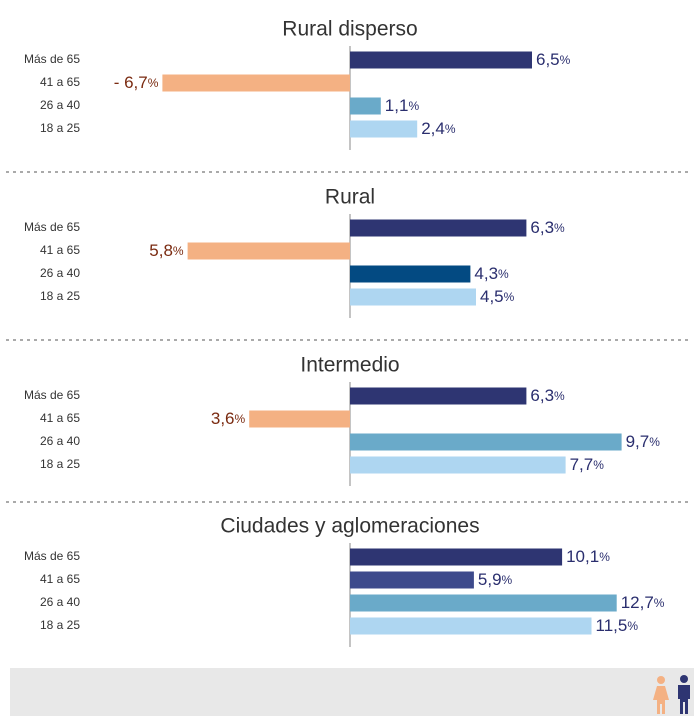 Image resolution: width=694 pixels, height=716 pixels. What do you see at coordinates (228, 418) in the screenshot?
I see `value-label: 3,6%` at bounding box center [228, 418].